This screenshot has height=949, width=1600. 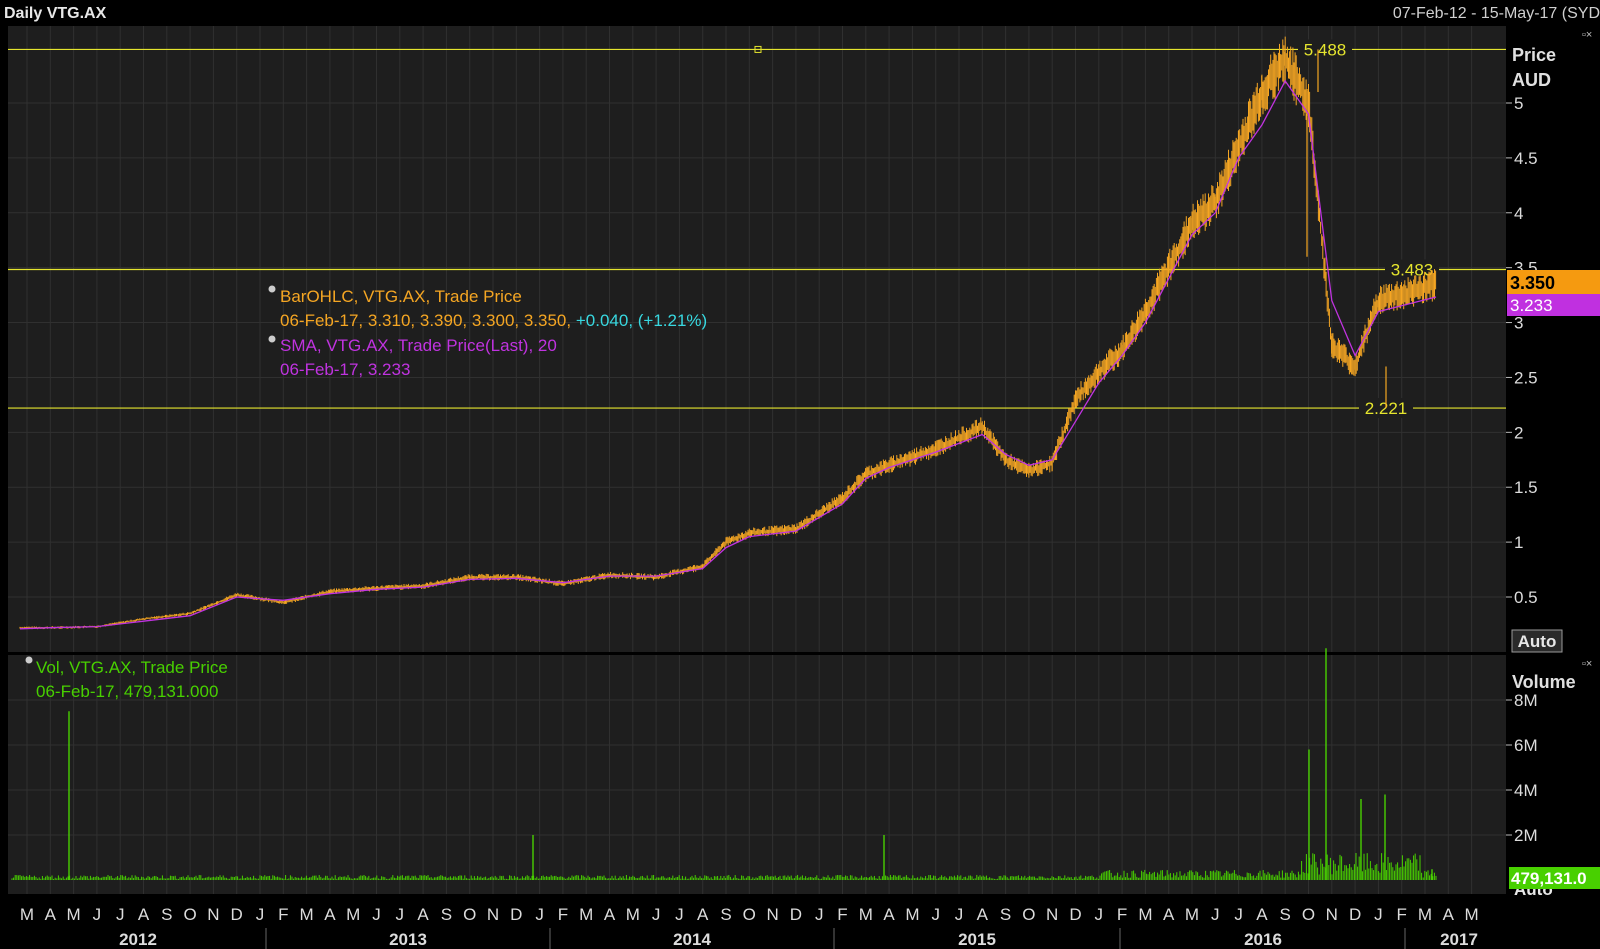 What do you see at coordinates (1522, 768) in the screenshot?
I see `volume-axis-ticks: 8M 6M 4M 2M` at bounding box center [1522, 768].